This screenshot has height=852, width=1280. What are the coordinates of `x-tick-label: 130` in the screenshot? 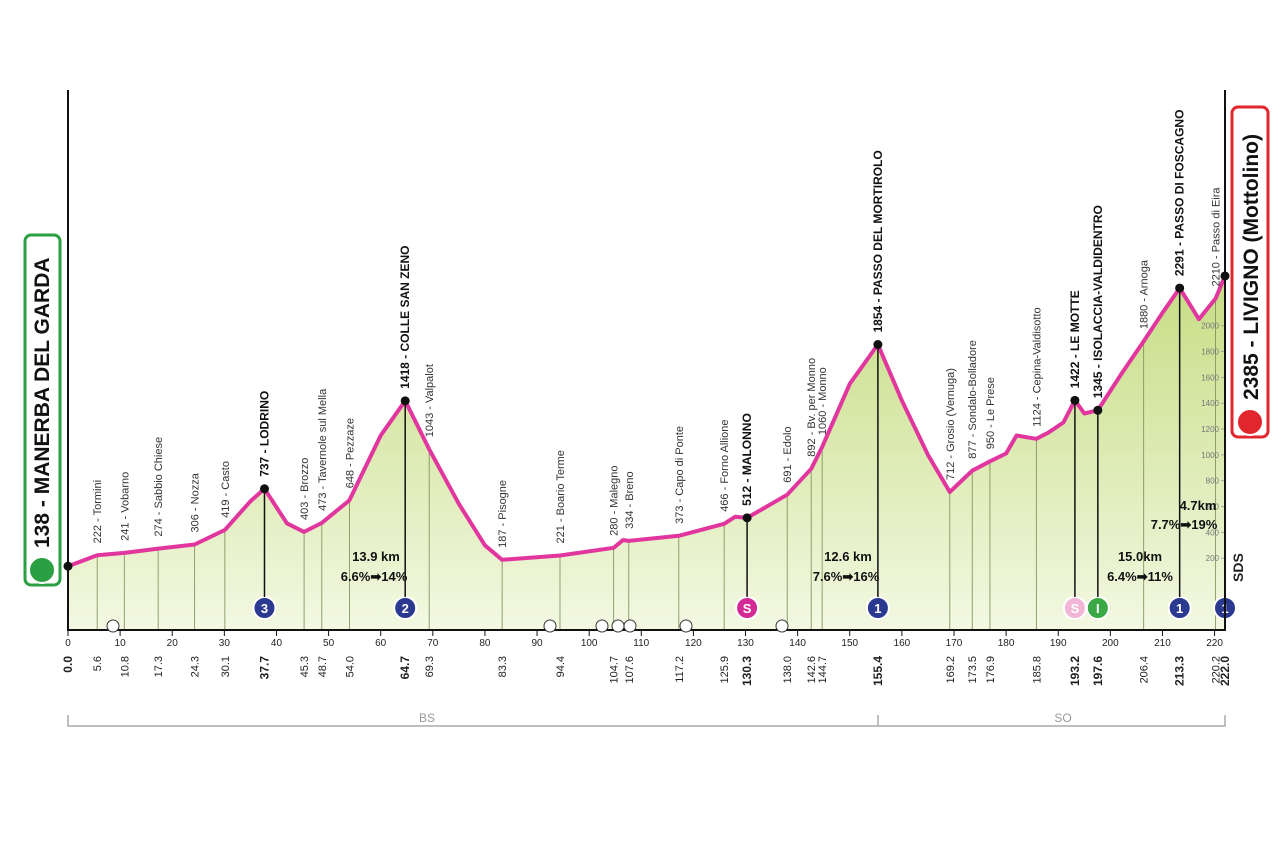 It's located at (745, 643).